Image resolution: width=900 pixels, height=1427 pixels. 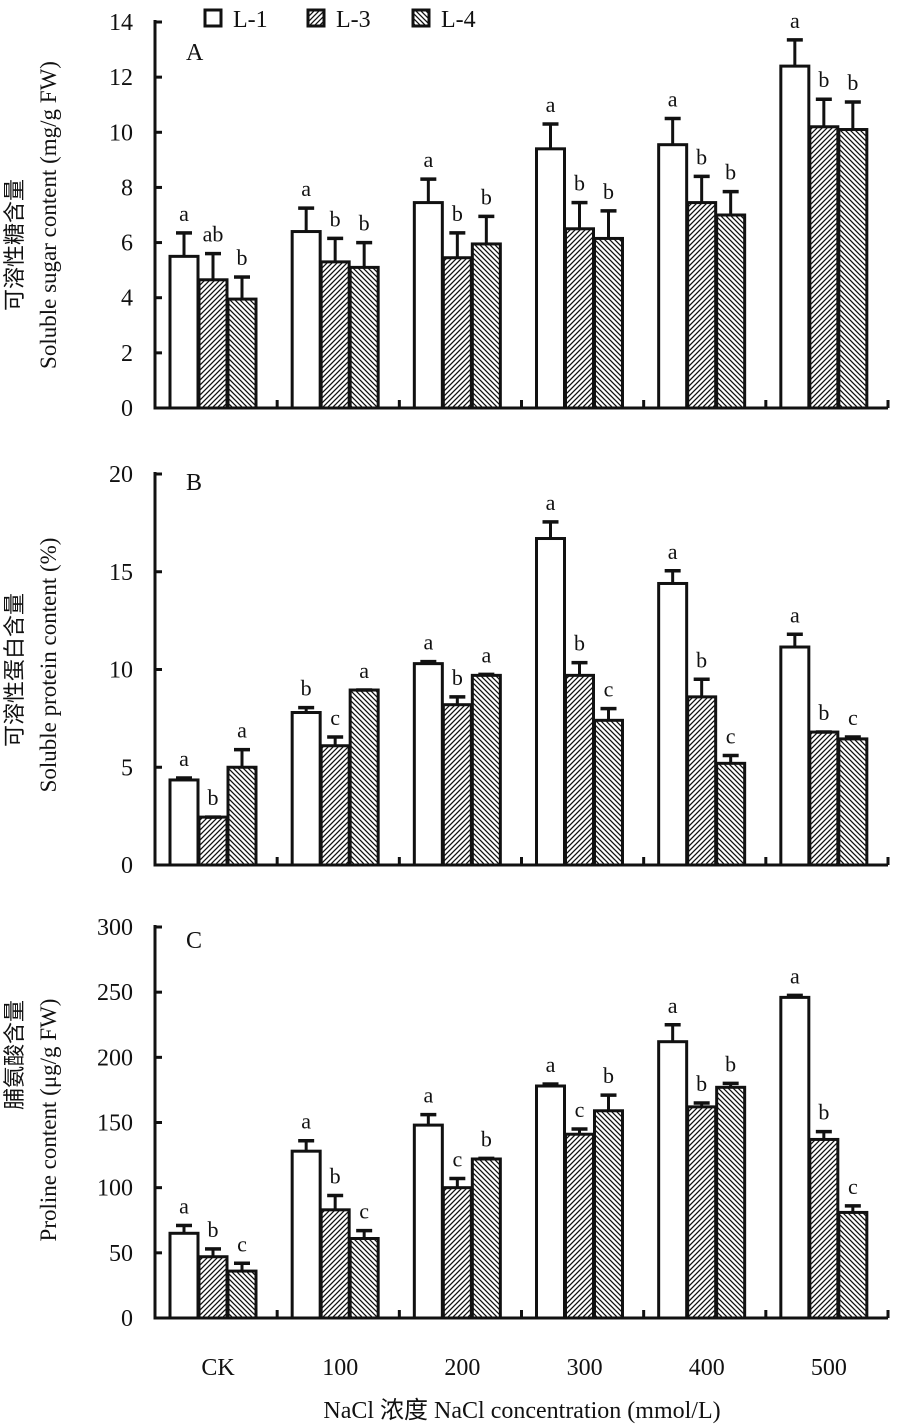 What do you see at coordinates (213, 234) in the screenshot?
I see `significance-letter: ab` at bounding box center [213, 234].